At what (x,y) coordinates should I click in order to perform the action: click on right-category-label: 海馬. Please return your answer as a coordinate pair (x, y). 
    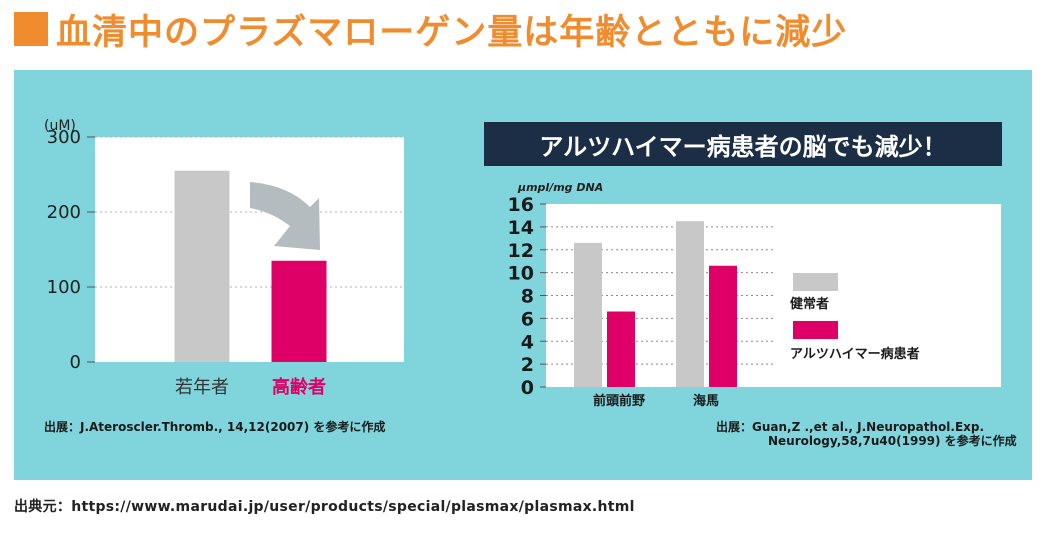
    Looking at the image, I should click on (706, 401).